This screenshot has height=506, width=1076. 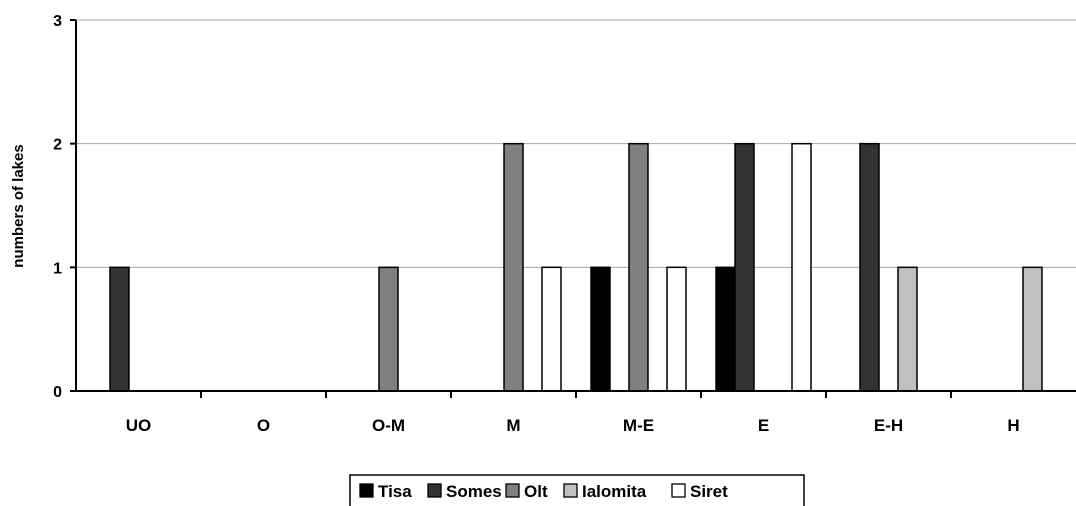 What do you see at coordinates (1013, 425) in the screenshot?
I see `x-tick-label: H` at bounding box center [1013, 425].